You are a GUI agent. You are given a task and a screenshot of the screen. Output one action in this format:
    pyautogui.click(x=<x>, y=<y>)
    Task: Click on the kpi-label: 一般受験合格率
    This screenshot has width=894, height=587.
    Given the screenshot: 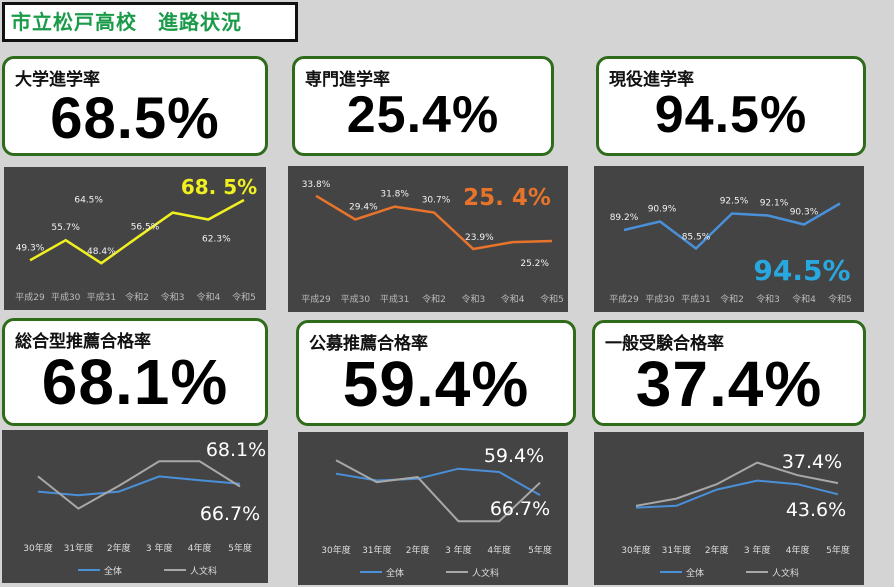 What is the action you would take?
    pyautogui.click(x=664, y=344)
    